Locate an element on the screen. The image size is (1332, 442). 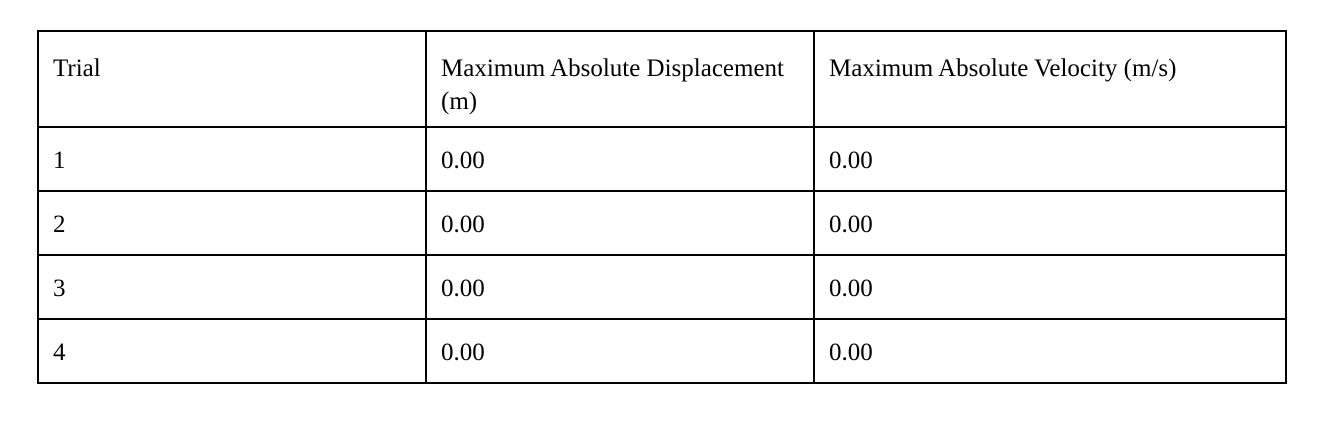
cell: 1 is located at coordinates (232, 159).